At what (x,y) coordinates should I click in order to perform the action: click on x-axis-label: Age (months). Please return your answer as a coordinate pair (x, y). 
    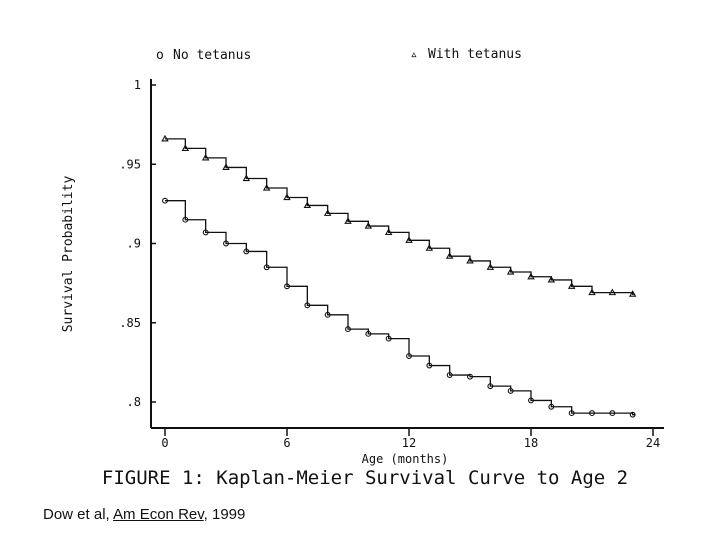
    Looking at the image, I should click on (405, 459).